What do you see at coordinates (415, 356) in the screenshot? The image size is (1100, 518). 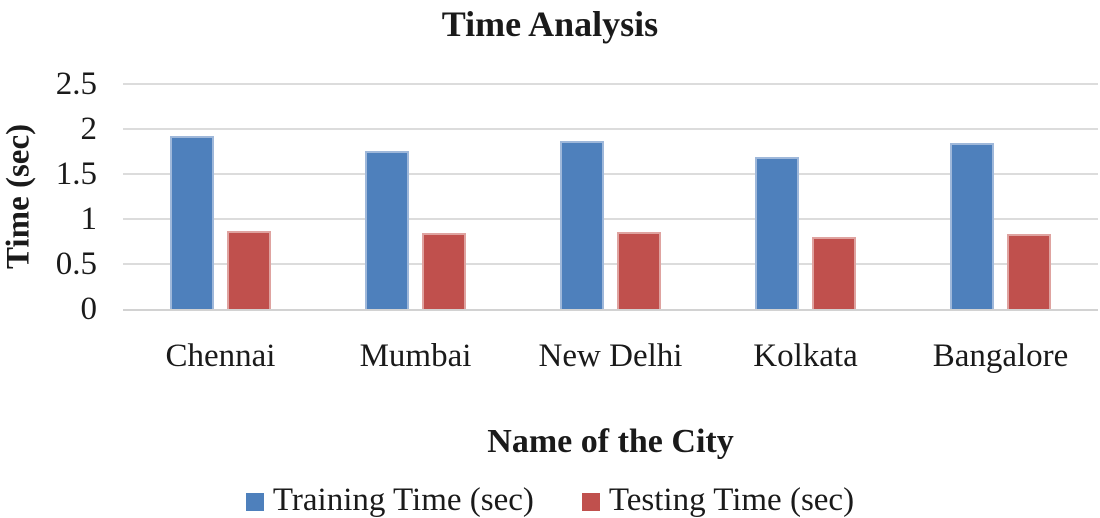 I see `x-tick-label-mumbai: Mumbai` at bounding box center [415, 356].